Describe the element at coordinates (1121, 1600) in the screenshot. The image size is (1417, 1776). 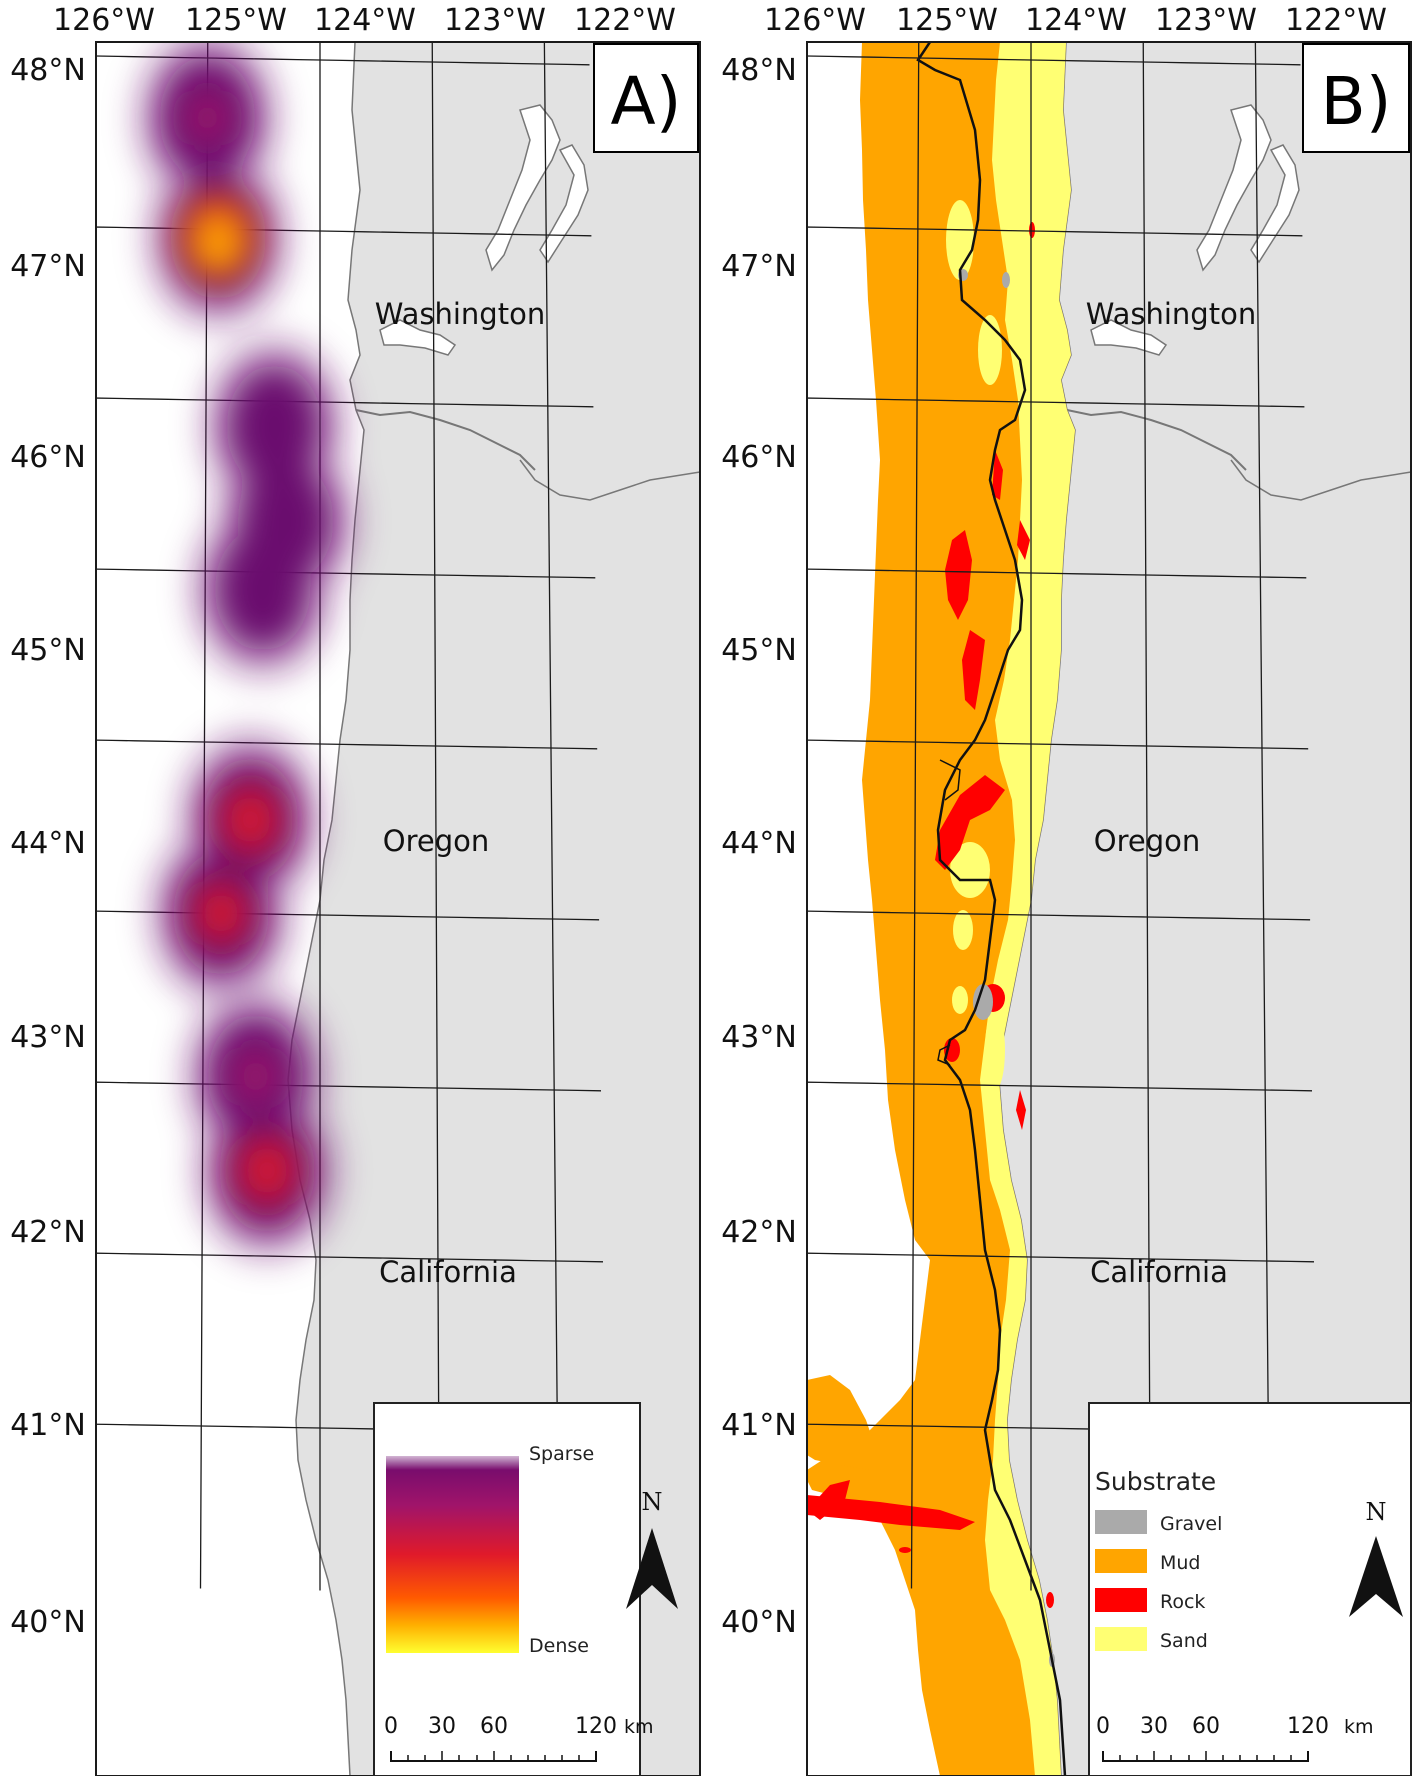
I see `legend-swatch-rock` at that location.